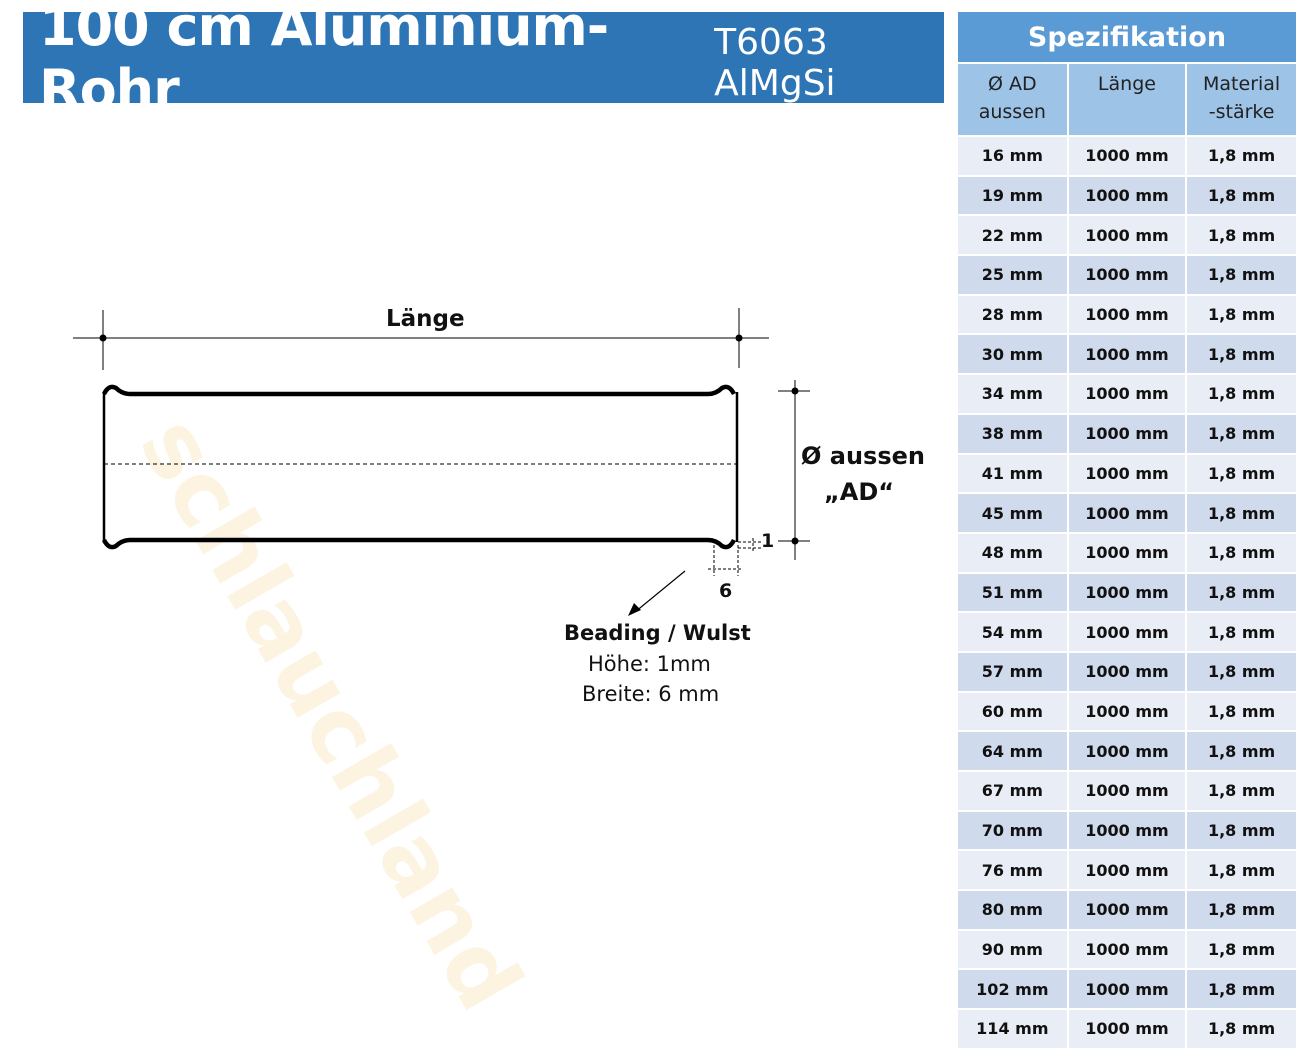 This screenshot has width=1302, height=1050. What do you see at coordinates (1241, 99) in the screenshot?
I see `column-header: Material -stärke` at bounding box center [1241, 99].